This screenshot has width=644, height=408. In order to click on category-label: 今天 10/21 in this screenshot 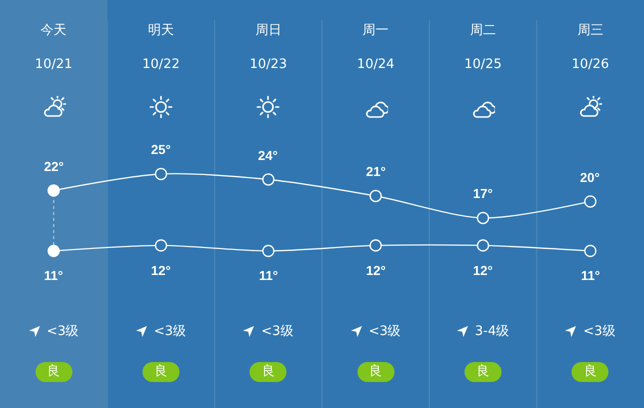, I will do `click(53, 47)`.